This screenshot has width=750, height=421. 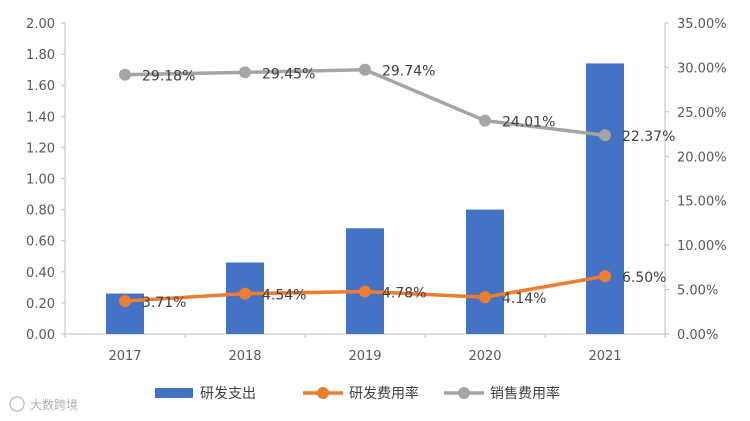 I want to click on legend: 研发支出 研发费用率 销售费用率, so click(x=357, y=393).